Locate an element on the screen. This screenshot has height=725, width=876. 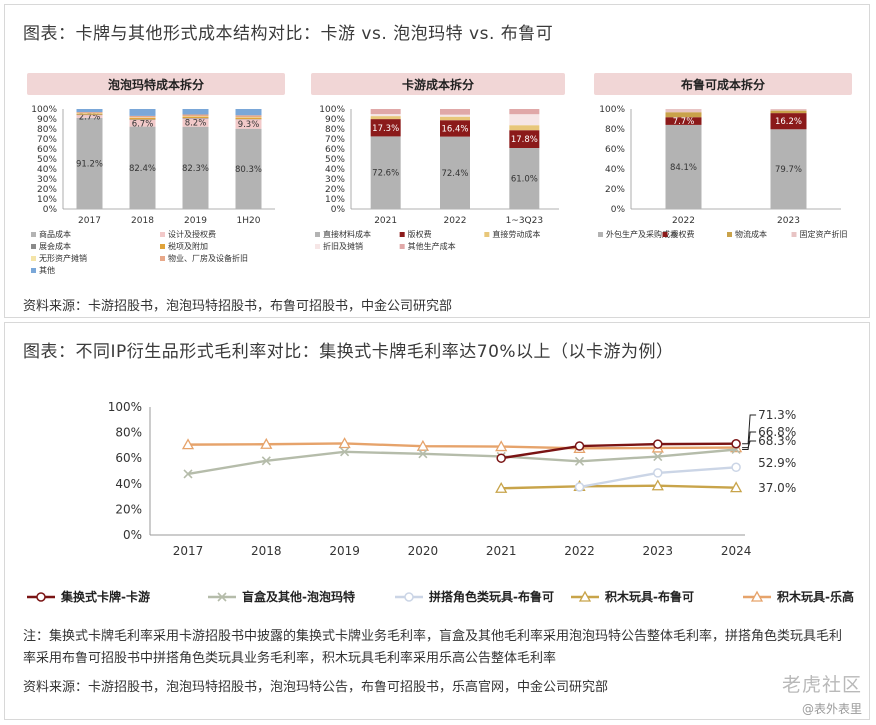
legend-item: 盲盒及其他-泡泡玛特 is located at coordinates (281, 596).